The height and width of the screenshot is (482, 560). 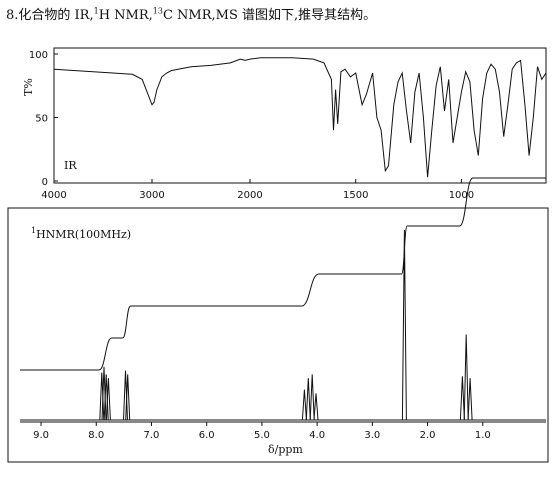 What do you see at coordinates (45, 182) in the screenshot?
I see `ir-y-tick-label: 0` at bounding box center [45, 182].